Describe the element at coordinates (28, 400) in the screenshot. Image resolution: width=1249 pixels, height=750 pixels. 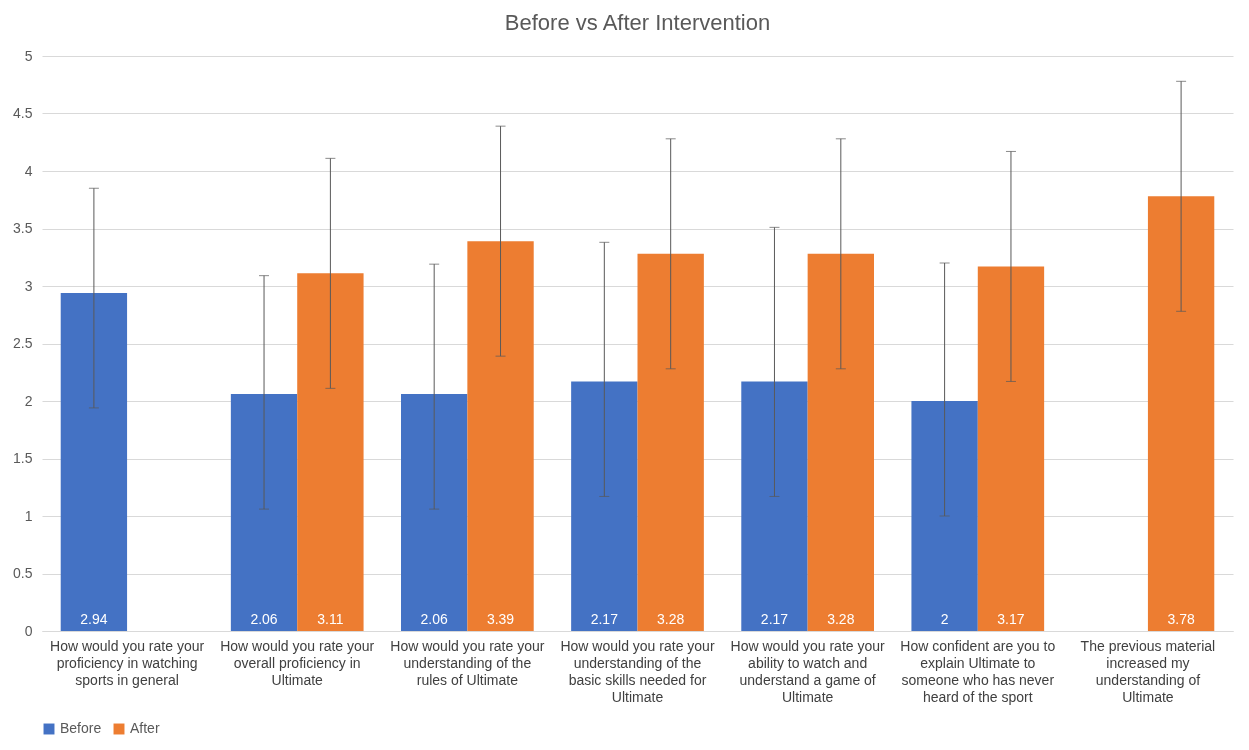
I see `y-tick-label: 2` at that location.